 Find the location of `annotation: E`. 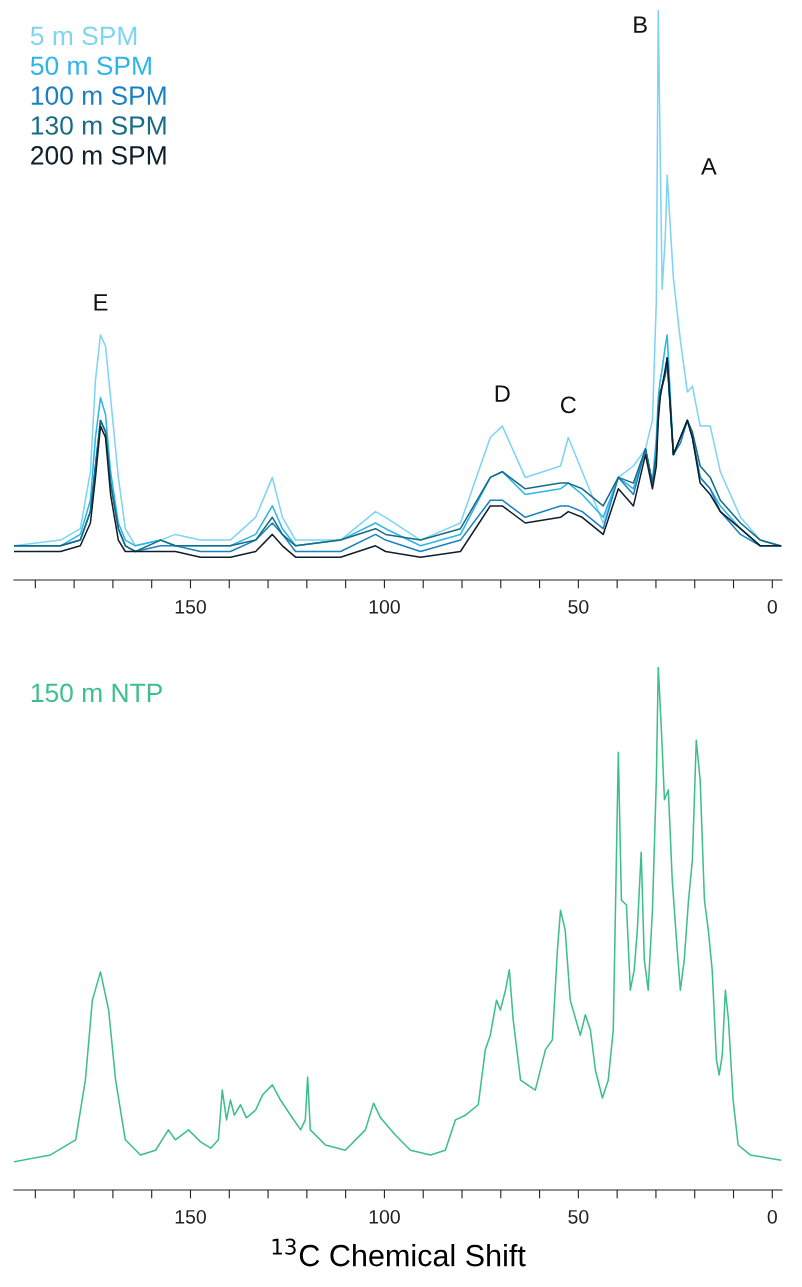

annotation: E is located at coordinates (101, 302).